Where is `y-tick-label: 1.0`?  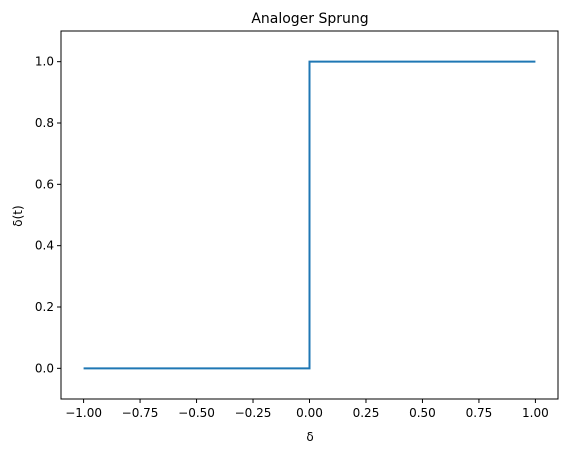 y-tick-label: 1.0 is located at coordinates (44, 62).